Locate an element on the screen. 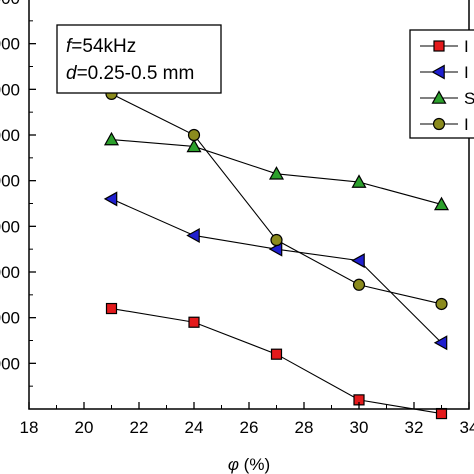 This screenshot has width=474, height=474. x-tick-label: 18 is located at coordinates (29, 427).